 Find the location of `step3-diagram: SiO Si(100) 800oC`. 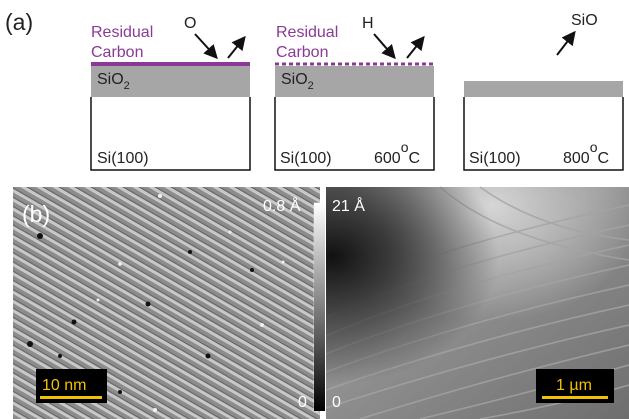

step3-diagram: SiO Si(100) 800oC is located at coordinates (543, 91).